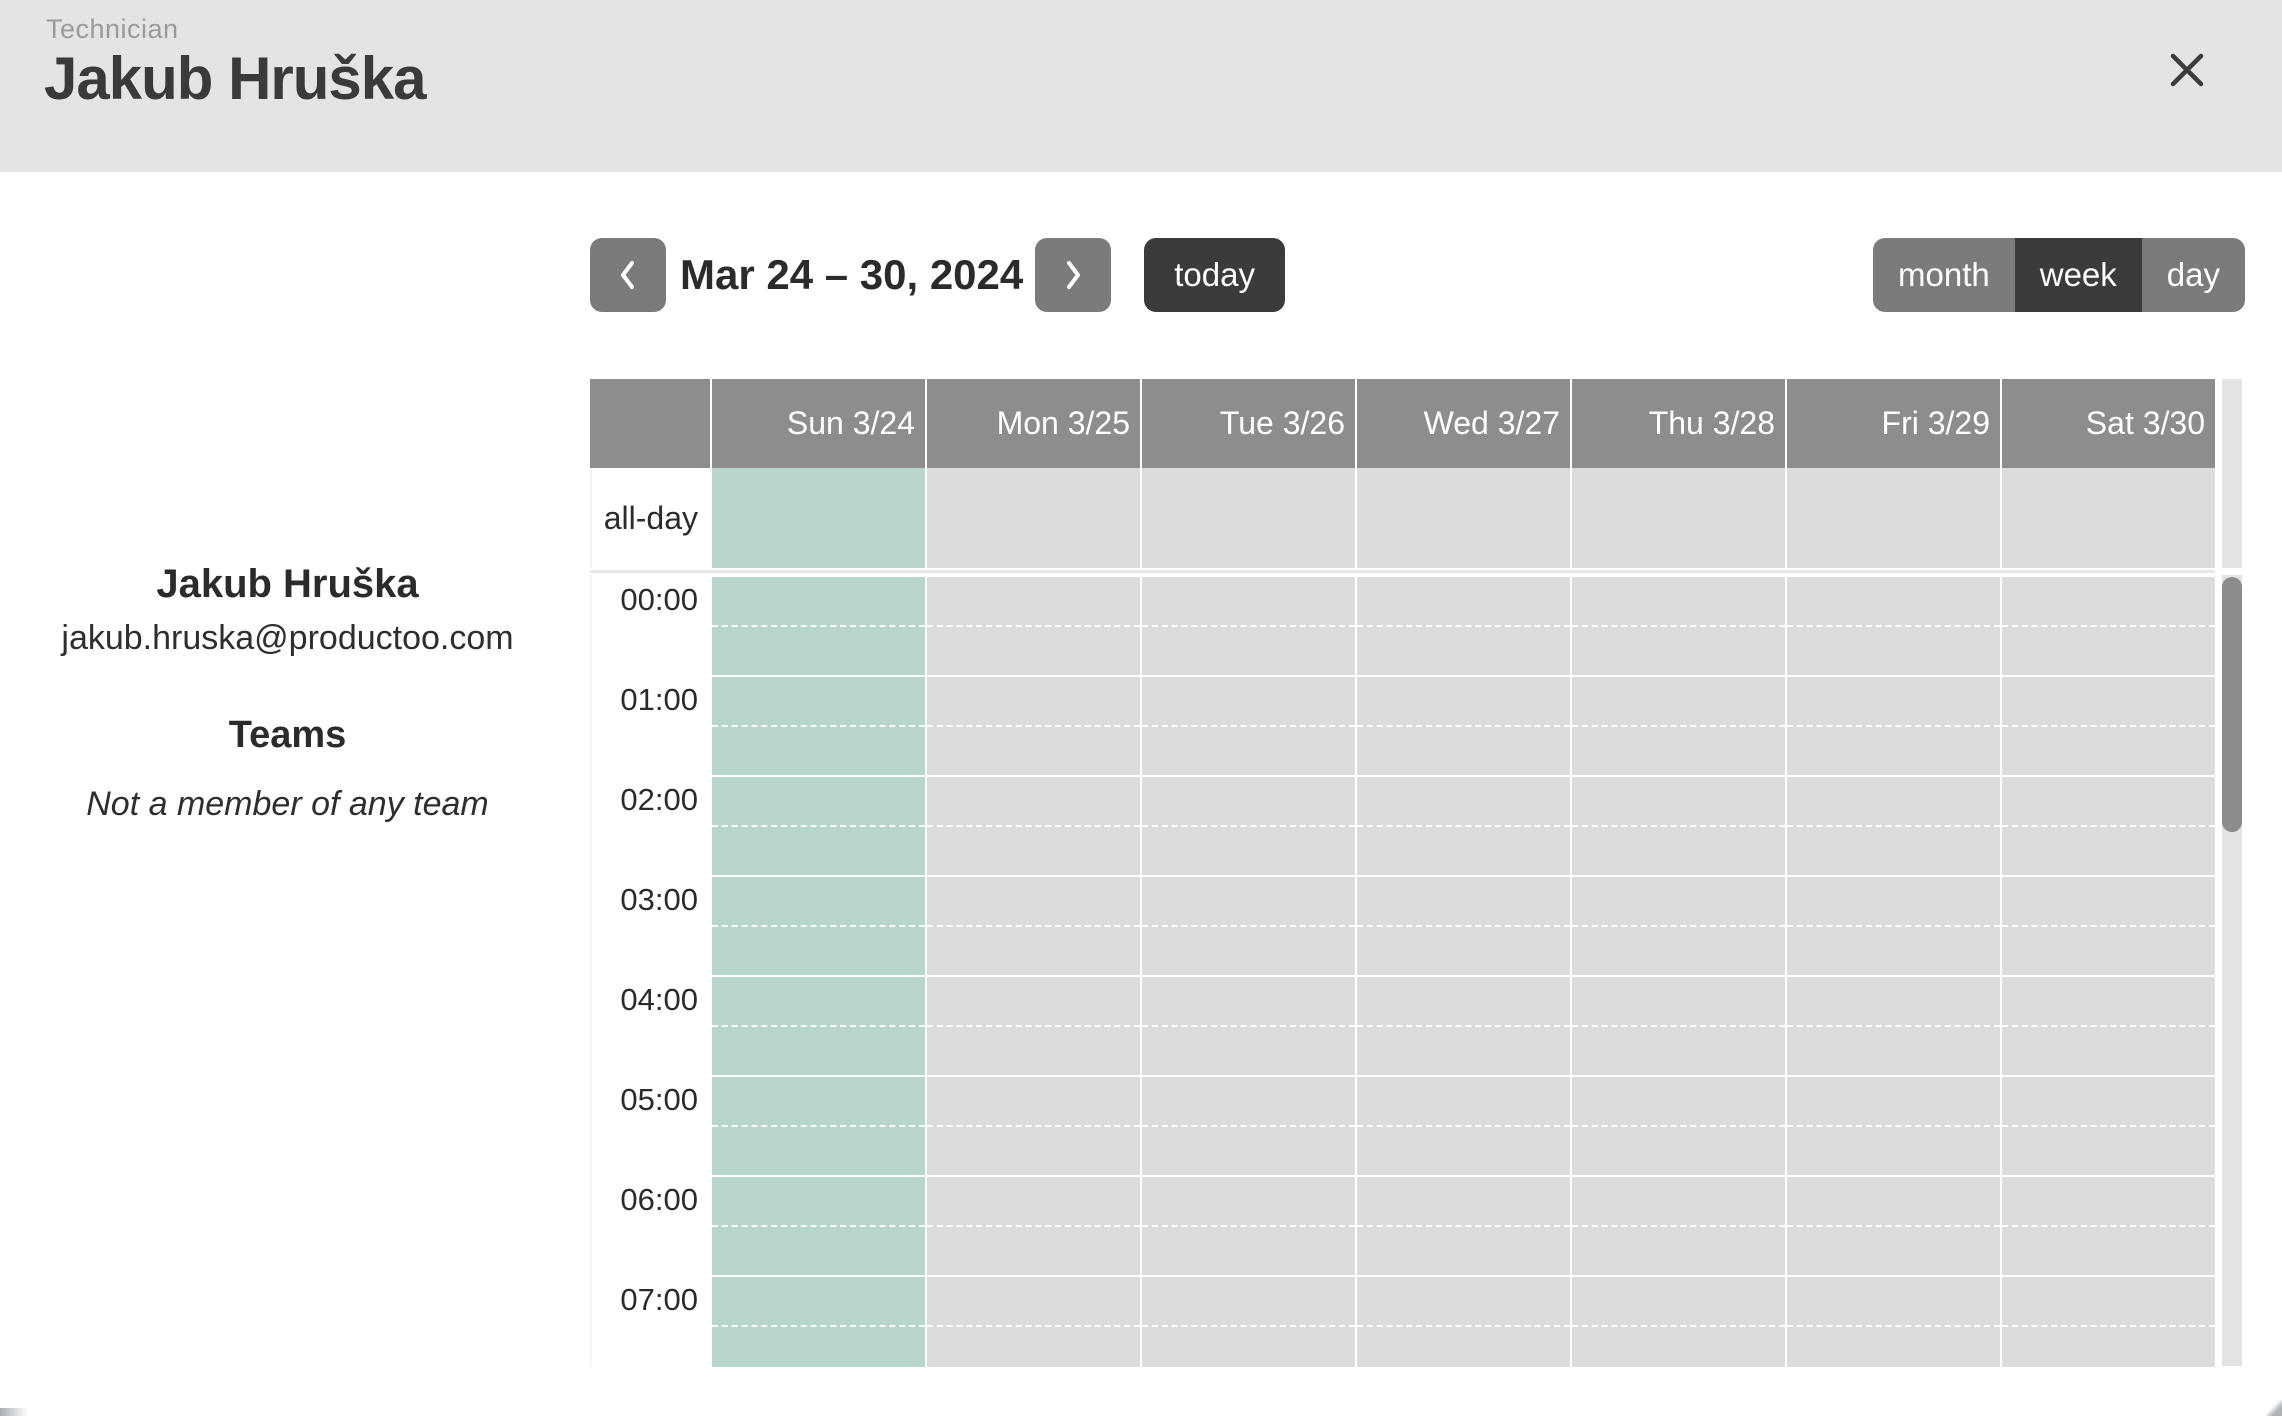  Describe the element at coordinates (659, 599) in the screenshot. I see `time-label: 00:00` at that location.